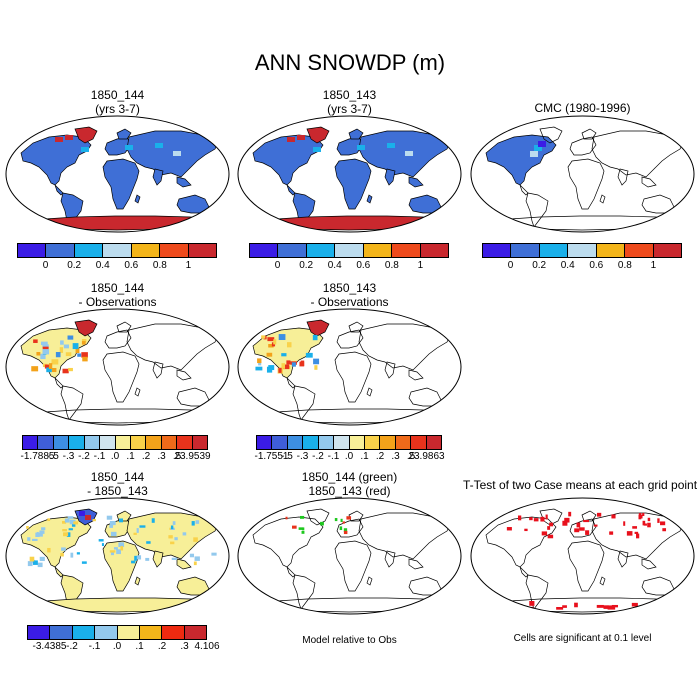 The width and height of the screenshot is (700, 700). Describe the element at coordinates (349, 484) in the screenshot. I see `panel-7-title: 1850_144 (green) 1850_143 (red)` at that location.